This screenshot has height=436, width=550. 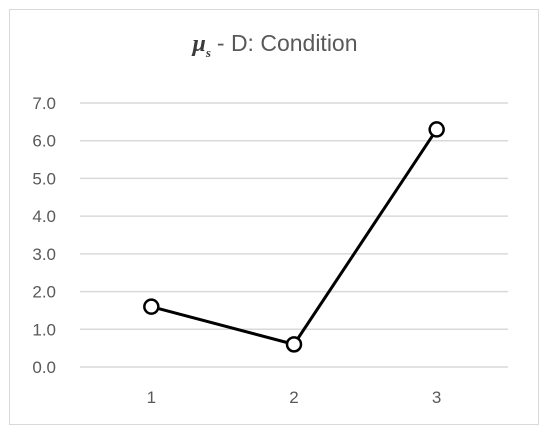 What do you see at coordinates (44, 216) in the screenshot?
I see `y-tick-label: 4.0` at bounding box center [44, 216].